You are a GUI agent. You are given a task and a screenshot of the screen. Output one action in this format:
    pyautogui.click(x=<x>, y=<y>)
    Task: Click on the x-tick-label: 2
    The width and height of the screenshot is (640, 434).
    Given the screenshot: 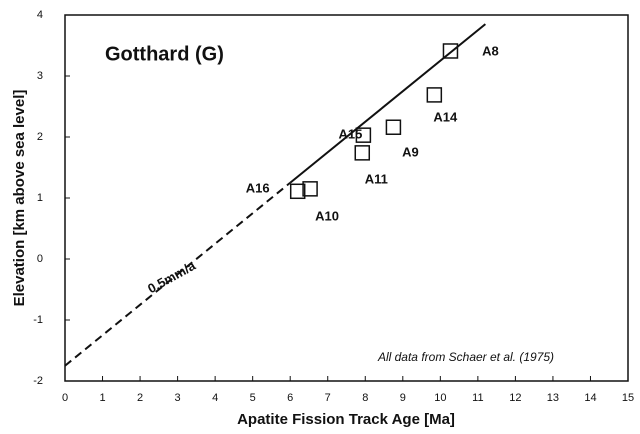 What is the action you would take?
    pyautogui.click(x=140, y=398)
    